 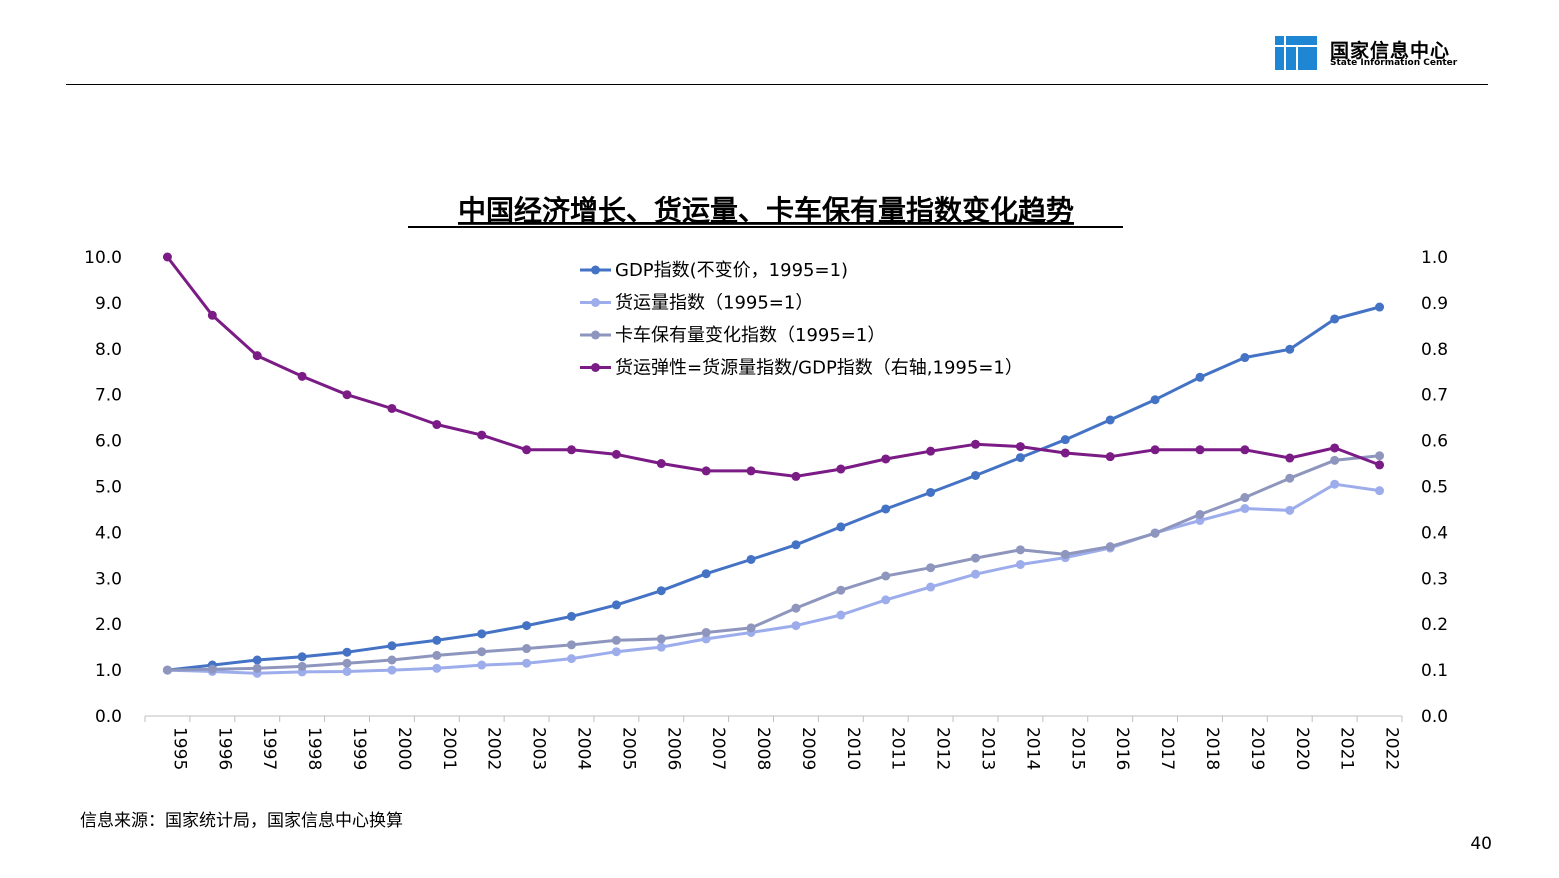 What do you see at coordinates (1434, 488) in the screenshot?
I see `y-right-tick-label: 0.5` at bounding box center [1434, 488].